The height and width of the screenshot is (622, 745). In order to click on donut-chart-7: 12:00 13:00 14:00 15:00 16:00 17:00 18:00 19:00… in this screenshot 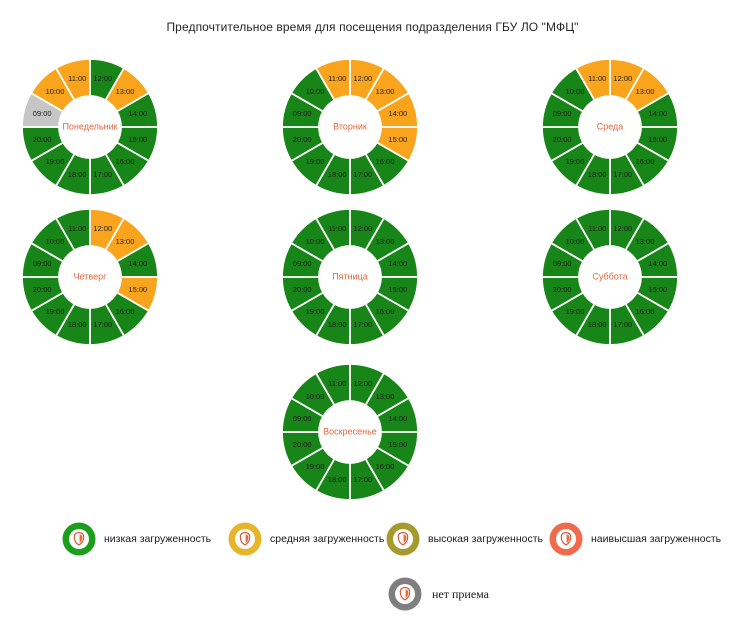, I will do `click(350, 432)`.